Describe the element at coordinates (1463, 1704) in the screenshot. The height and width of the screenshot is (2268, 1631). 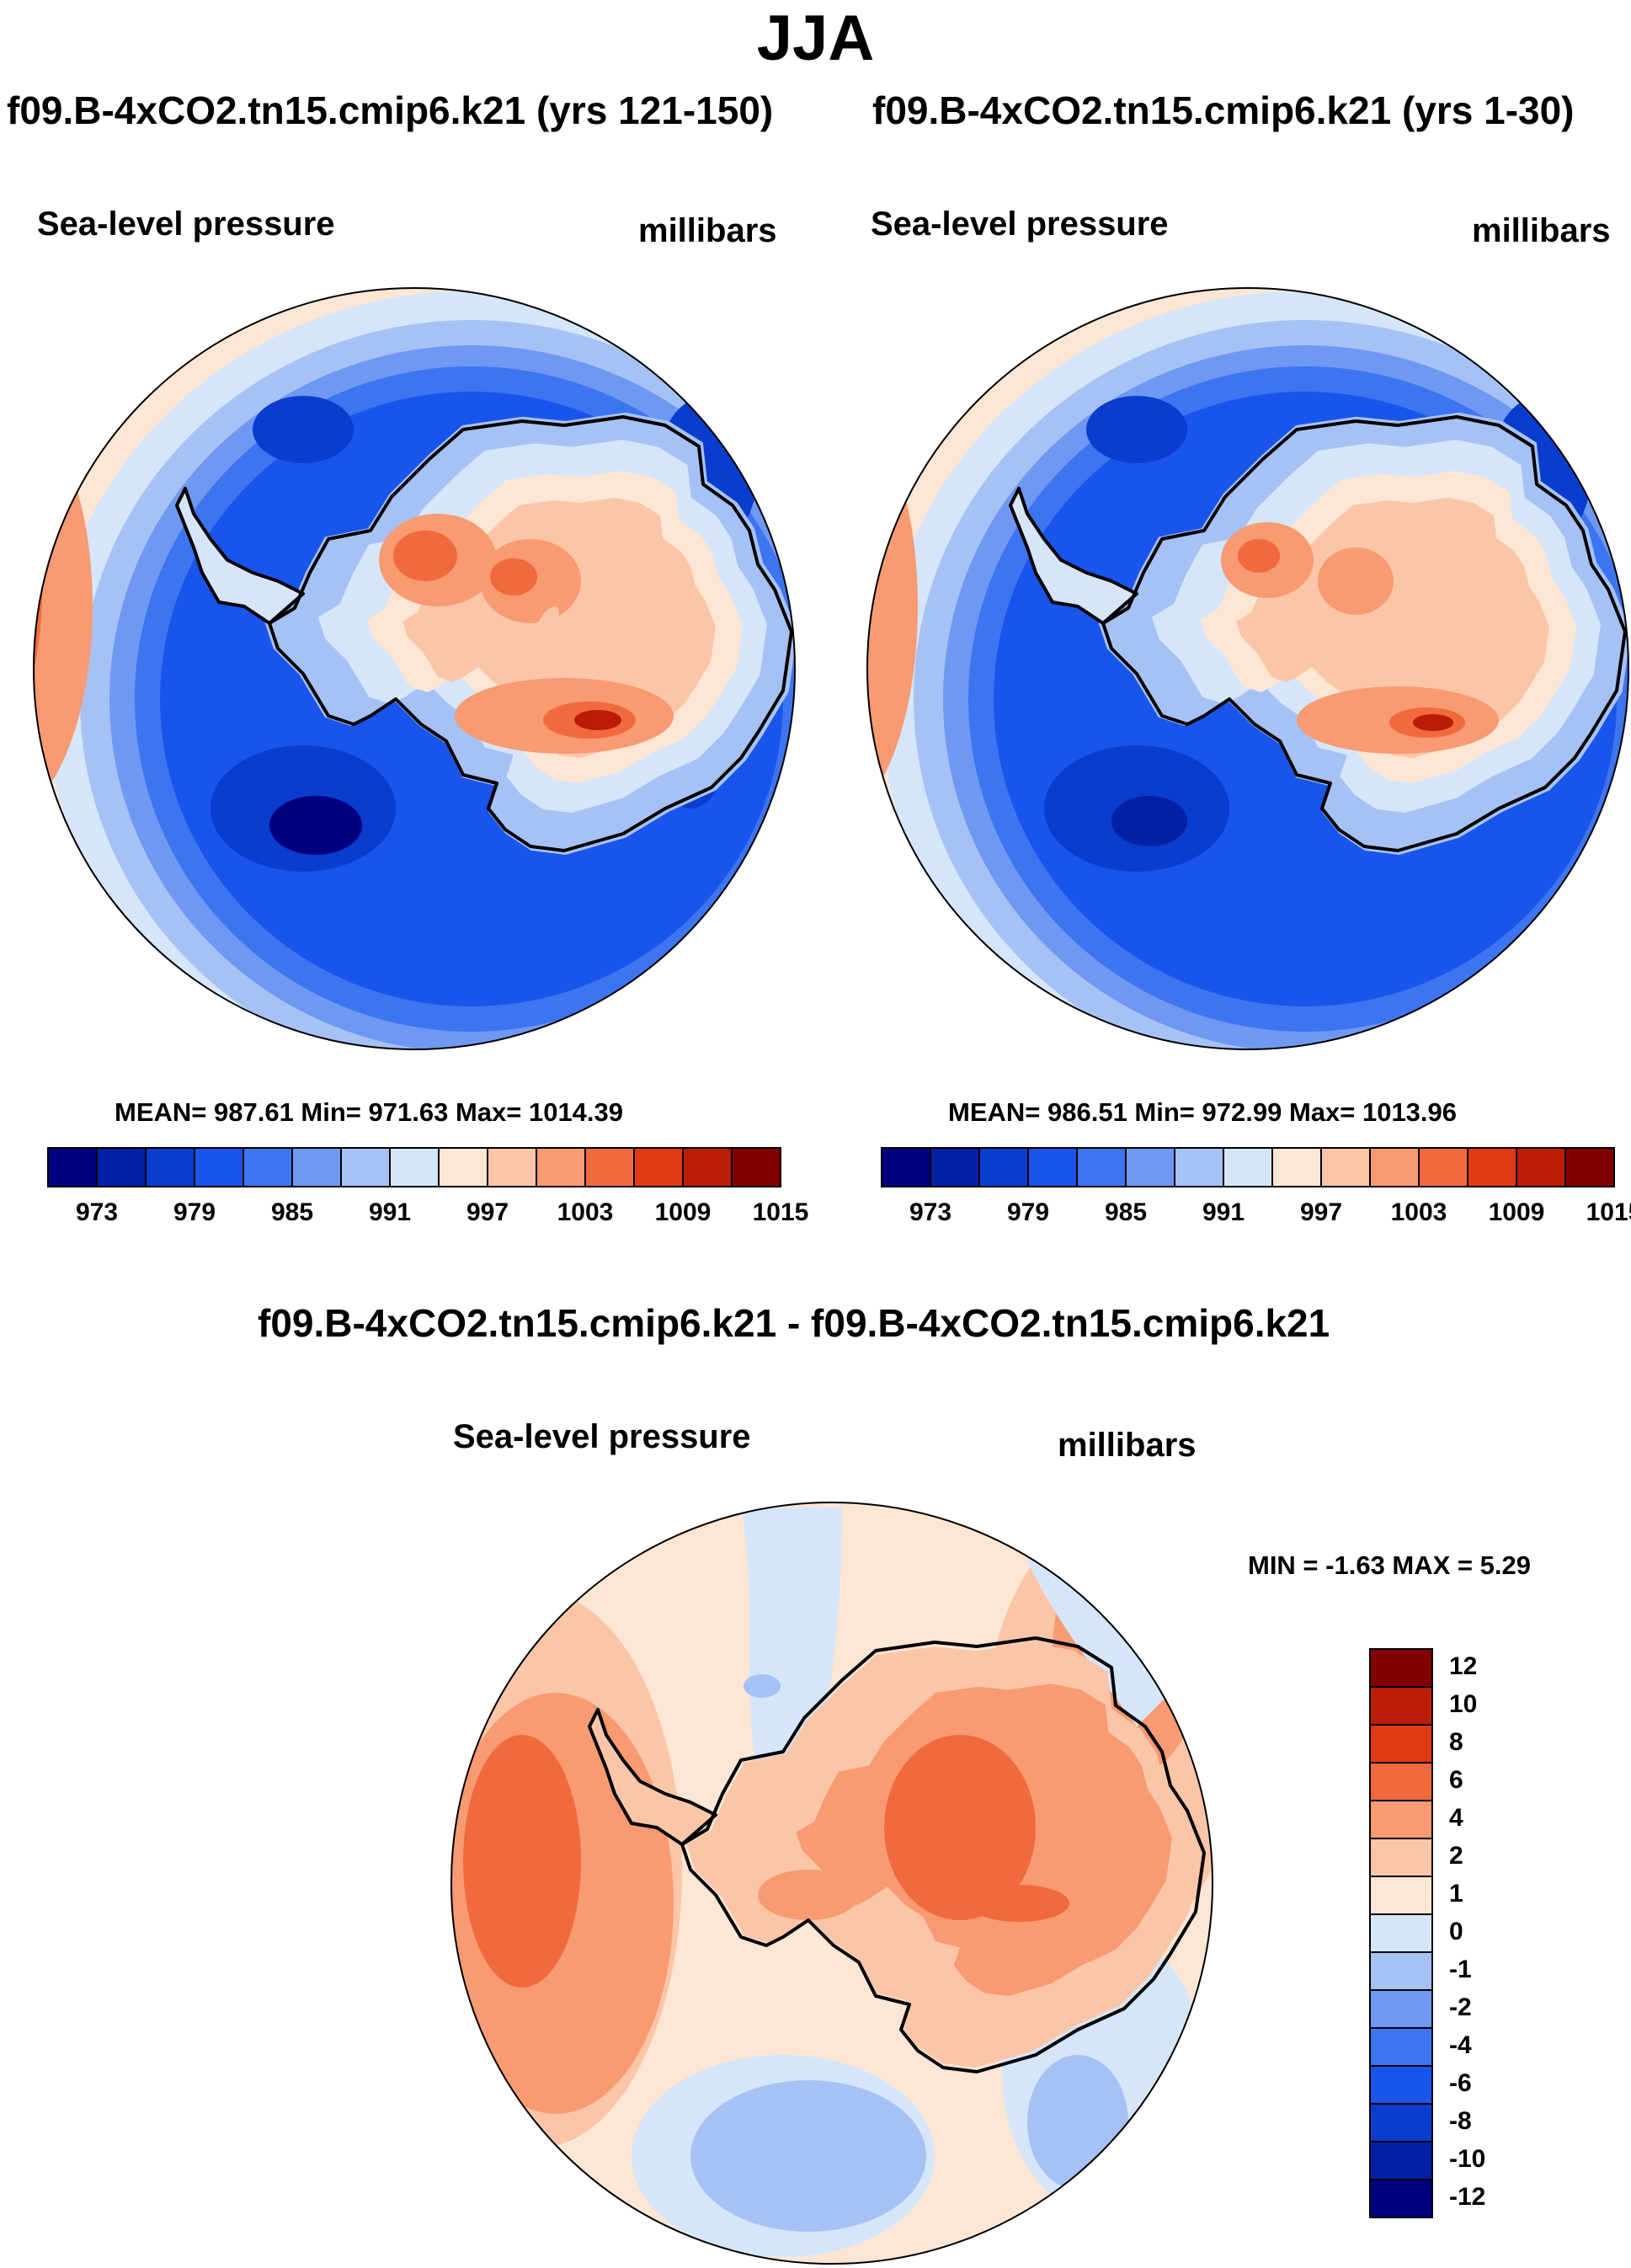
I see `colorbar-diff-tick-label: 10` at that location.